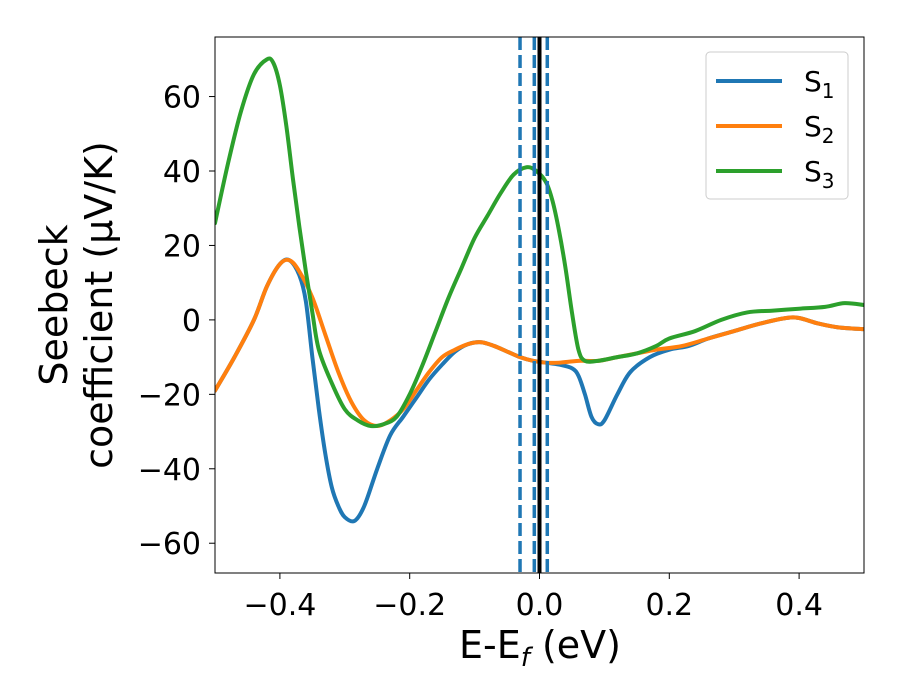 This screenshot has width=900, height=700. What do you see at coordinates (669, 605) in the screenshot?
I see `x-tick-label: 0.2` at bounding box center [669, 605].